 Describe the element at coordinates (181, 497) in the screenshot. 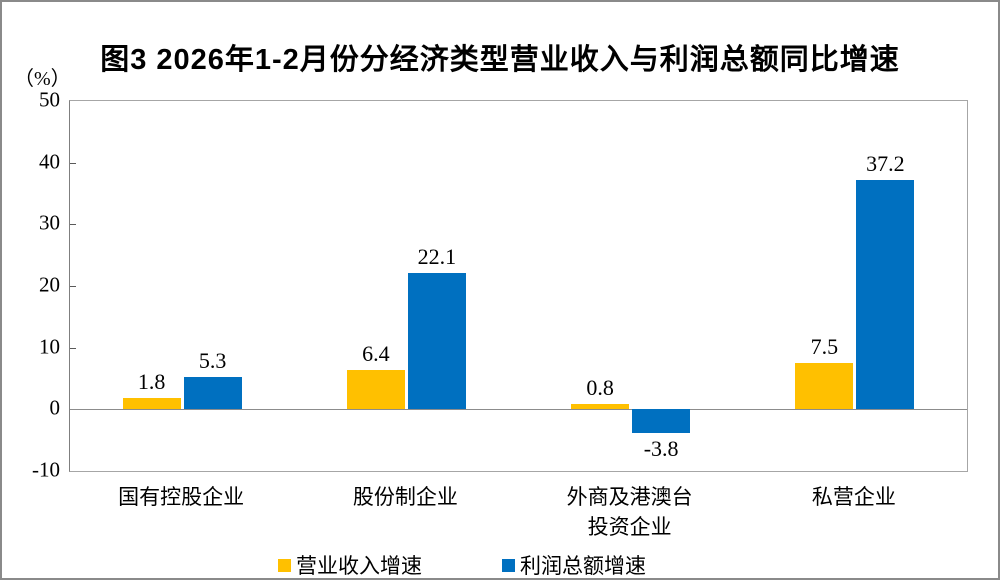

I see `category-label: 国有控股企业` at that location.